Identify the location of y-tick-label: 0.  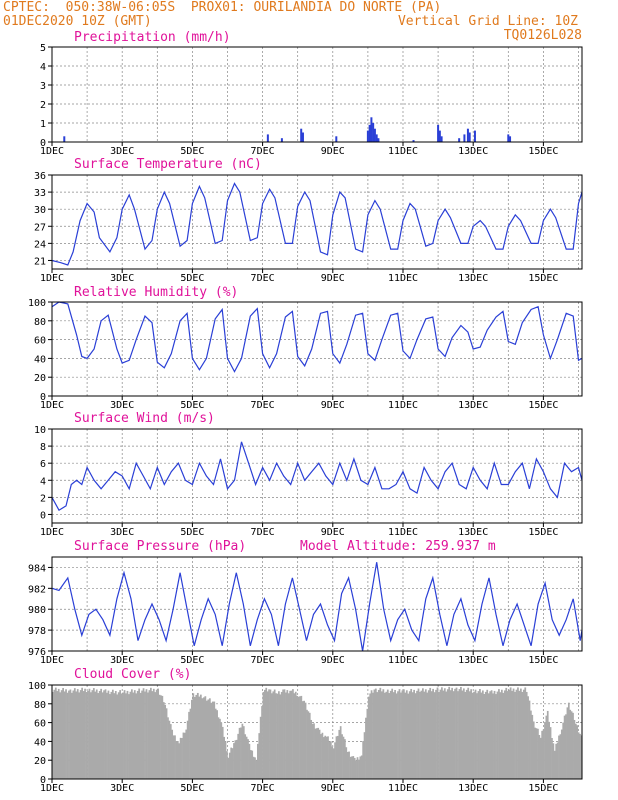
(43, 515).